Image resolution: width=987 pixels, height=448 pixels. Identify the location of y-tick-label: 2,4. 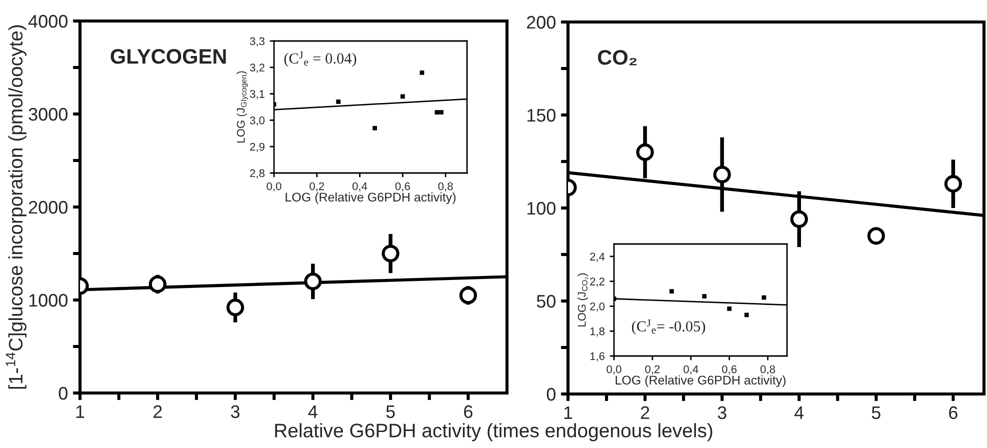
(597, 257).